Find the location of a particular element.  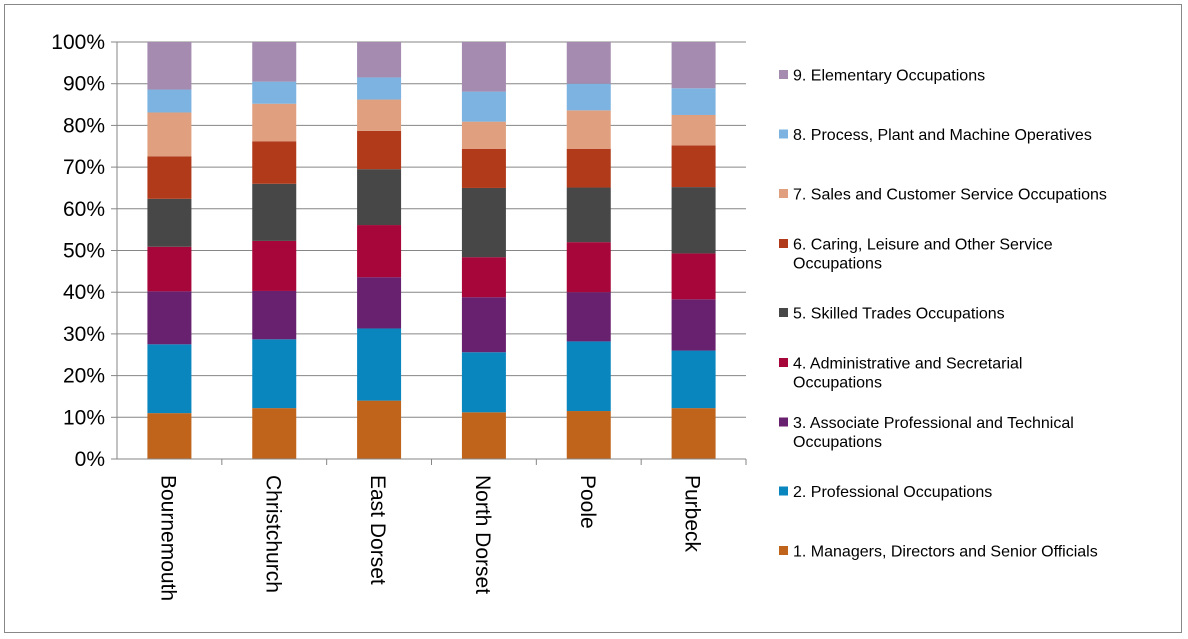

y-tick-label: 20% is located at coordinates (84, 376).